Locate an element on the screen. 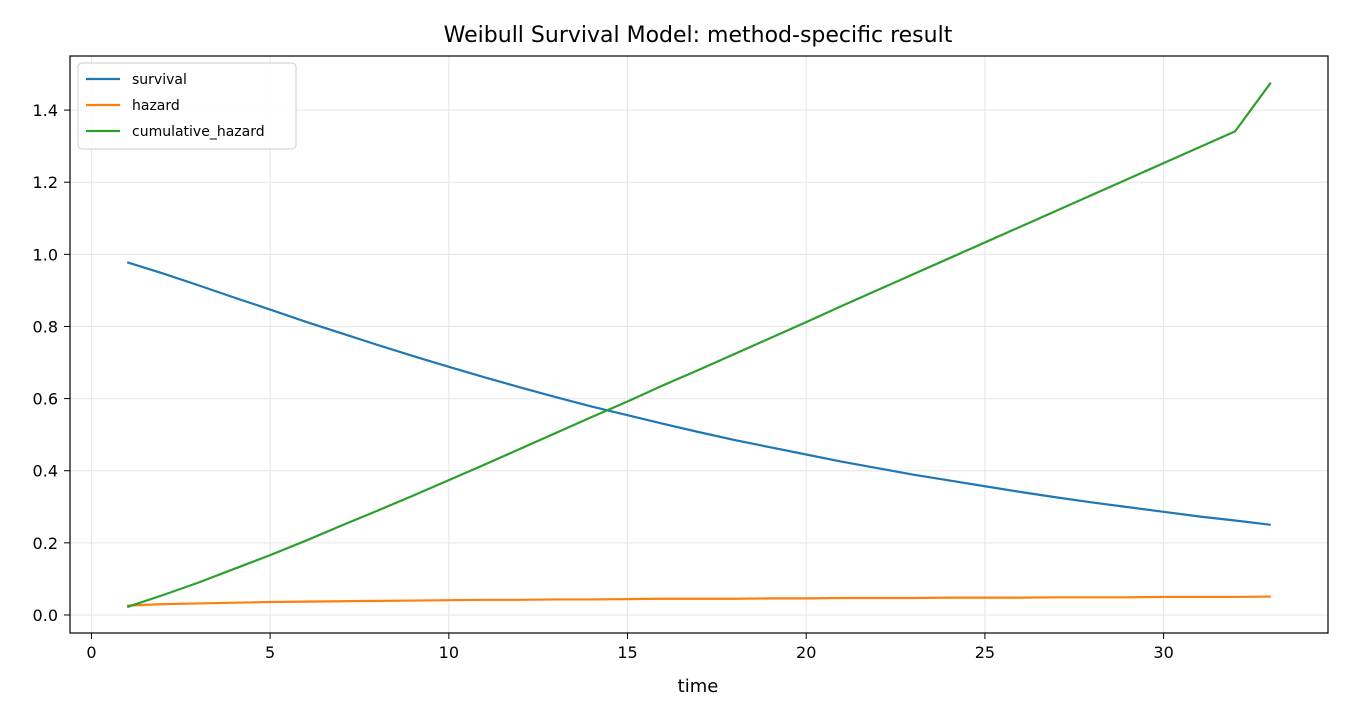 Image resolution: width=1350 pixels, height=720 pixels. y-tick-label: 0.0 is located at coordinates (45, 615).